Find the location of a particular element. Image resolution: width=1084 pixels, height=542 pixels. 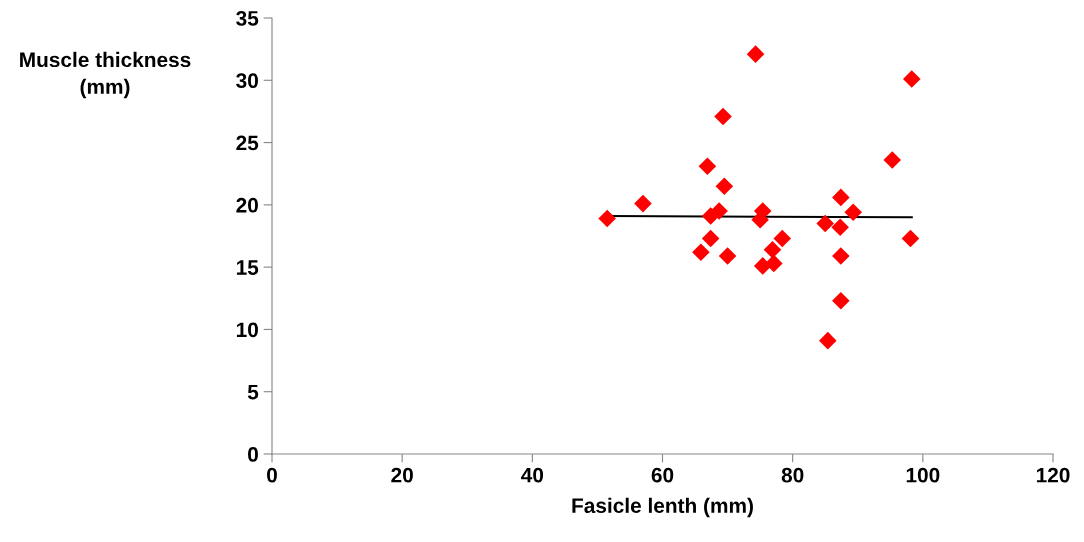

y-tick-label: 10 is located at coordinates (247, 330).